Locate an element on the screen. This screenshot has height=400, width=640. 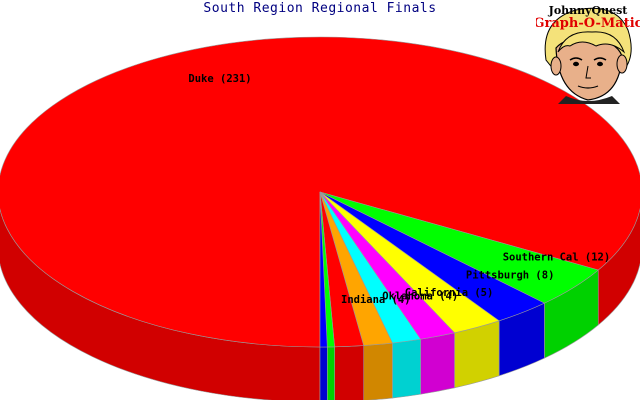
logo-title-text: JohnnyQuest is located at coordinates (588, 10).